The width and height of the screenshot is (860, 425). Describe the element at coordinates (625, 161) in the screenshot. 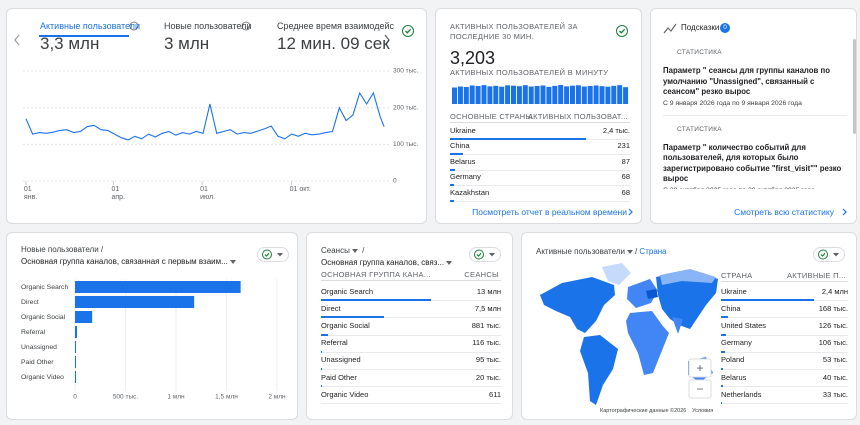

I see `row-value: 87` at that location.